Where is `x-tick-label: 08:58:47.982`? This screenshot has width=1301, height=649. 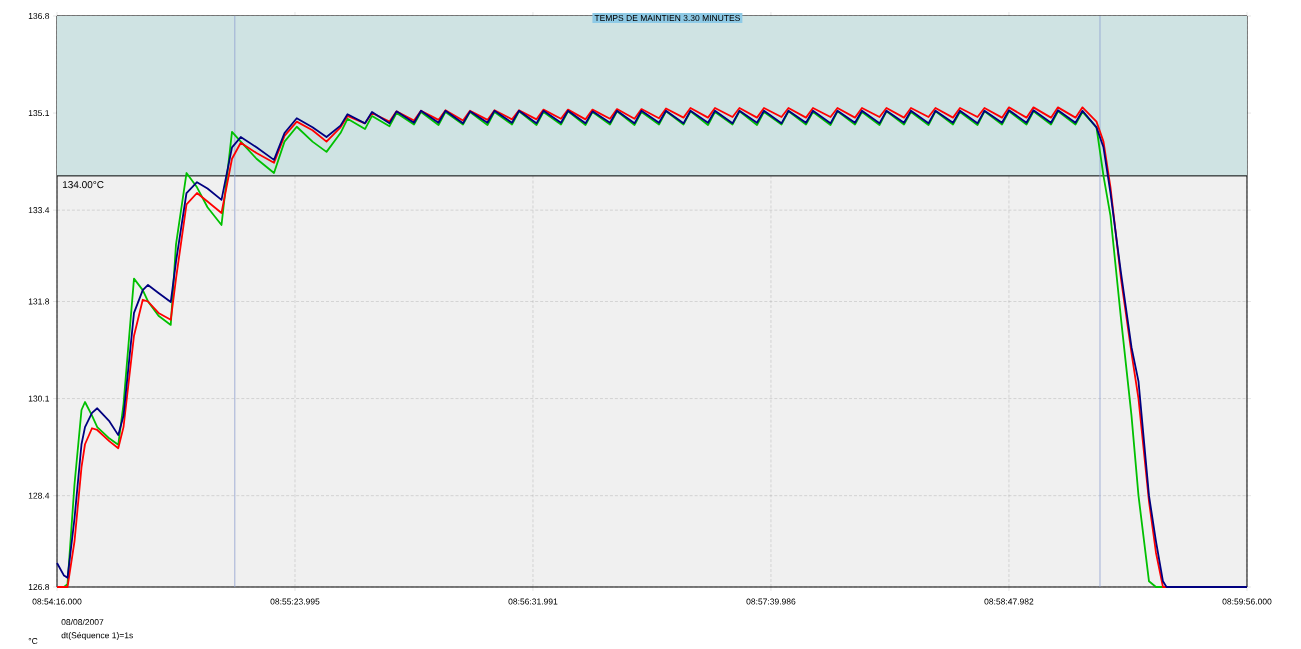 x-tick-label: 08:58:47.982 is located at coordinates (1009, 601).